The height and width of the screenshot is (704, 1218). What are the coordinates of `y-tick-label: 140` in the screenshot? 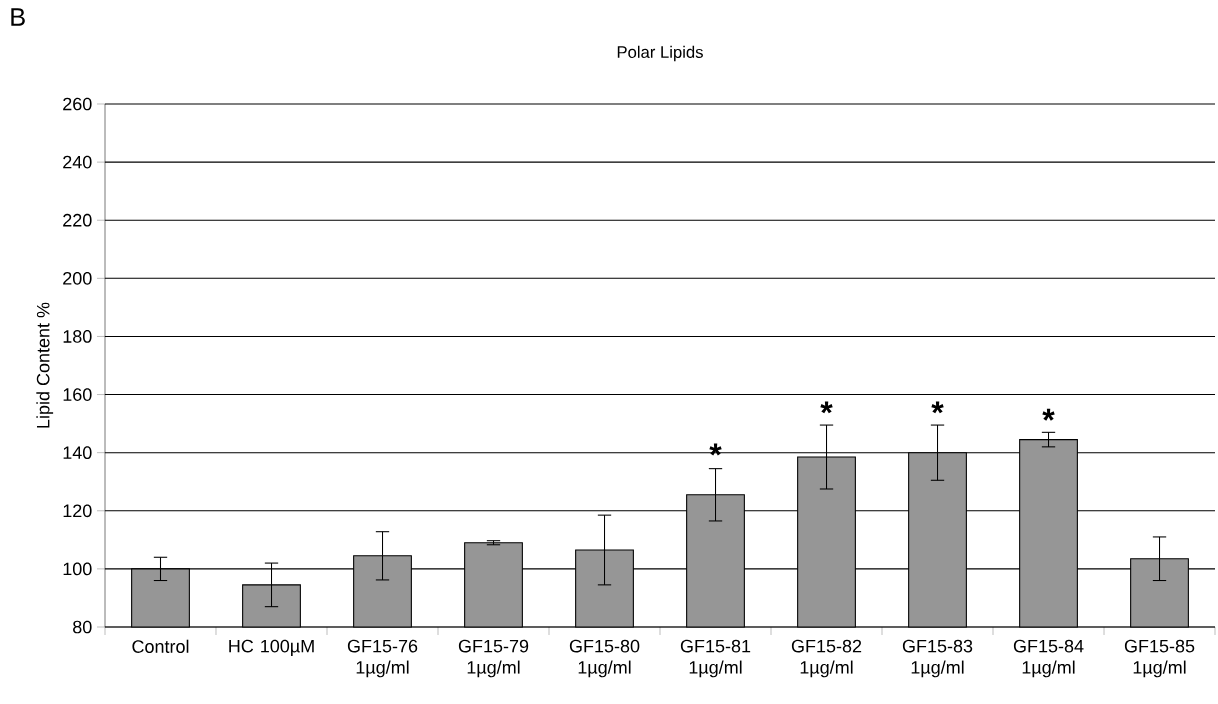 It's located at (77, 453).